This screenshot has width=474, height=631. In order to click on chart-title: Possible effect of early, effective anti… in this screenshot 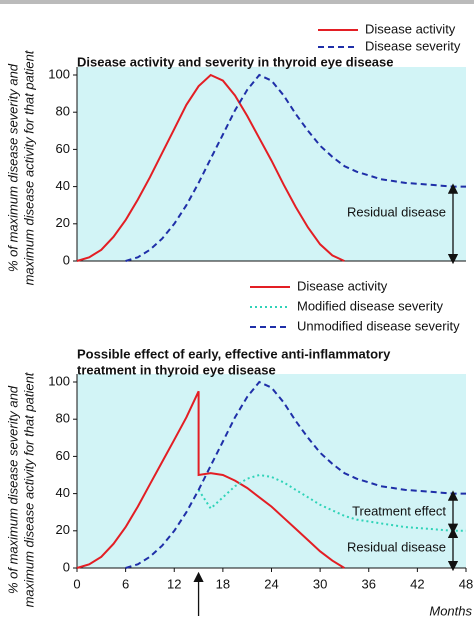, I will do `click(234, 353)`.